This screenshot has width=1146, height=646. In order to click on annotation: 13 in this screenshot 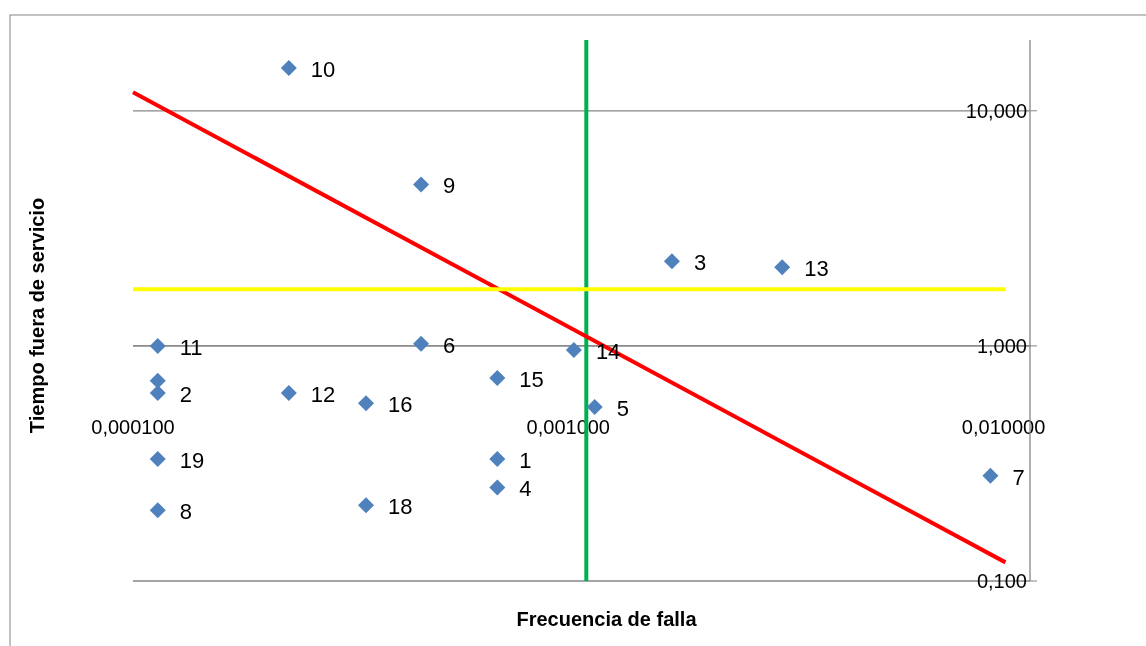, I will do `click(816, 269)`.